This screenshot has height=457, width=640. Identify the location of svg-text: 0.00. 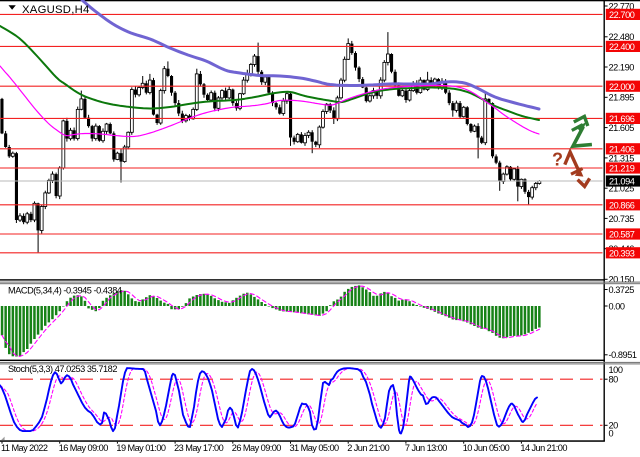
(617, 306).